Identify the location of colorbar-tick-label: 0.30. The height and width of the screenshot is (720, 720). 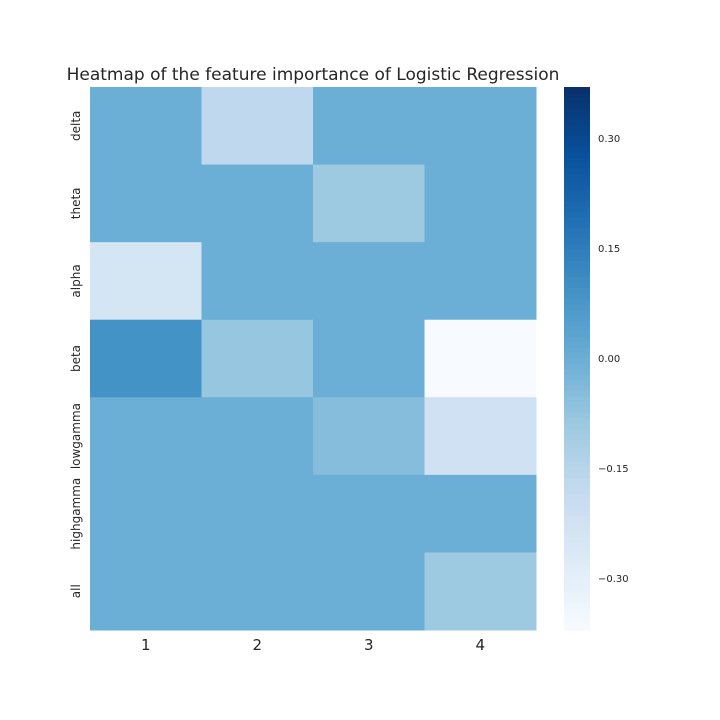
(609, 139).